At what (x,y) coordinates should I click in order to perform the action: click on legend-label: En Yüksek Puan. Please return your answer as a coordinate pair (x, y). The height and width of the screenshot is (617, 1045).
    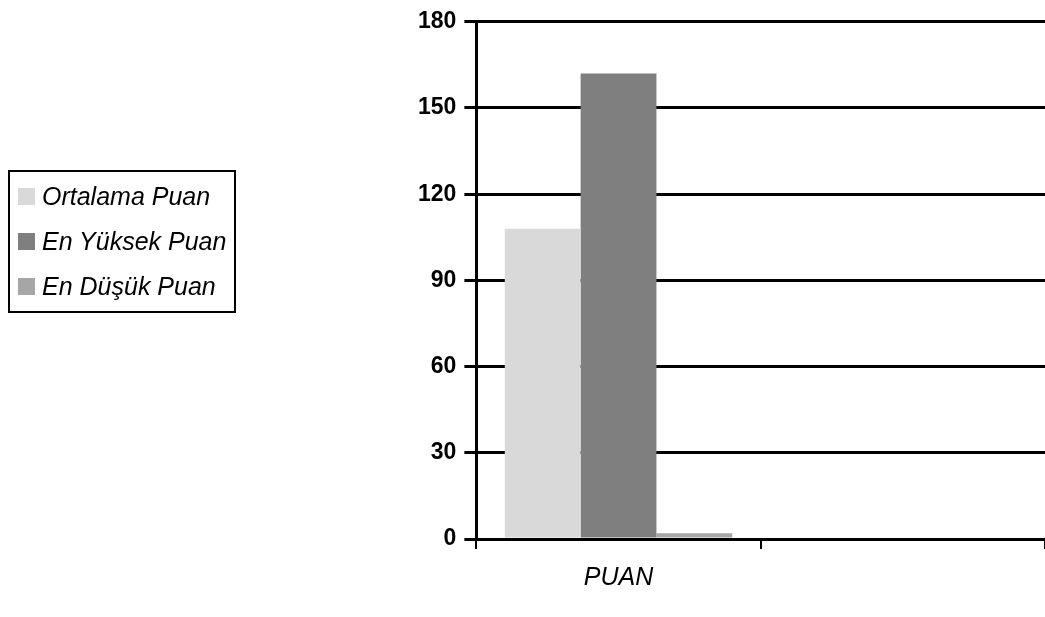
    Looking at the image, I should click on (134, 241).